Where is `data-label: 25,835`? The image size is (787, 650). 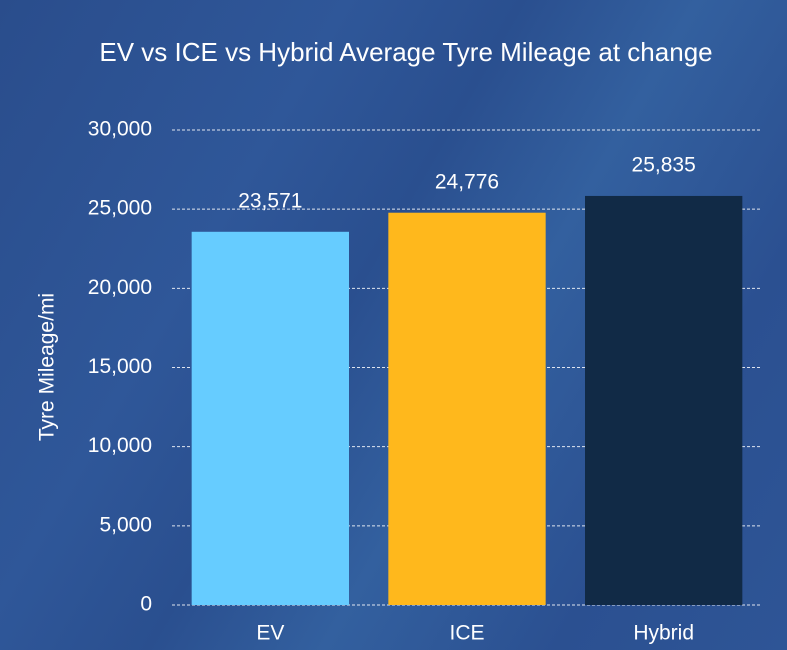 data-label: 25,835 is located at coordinates (664, 164).